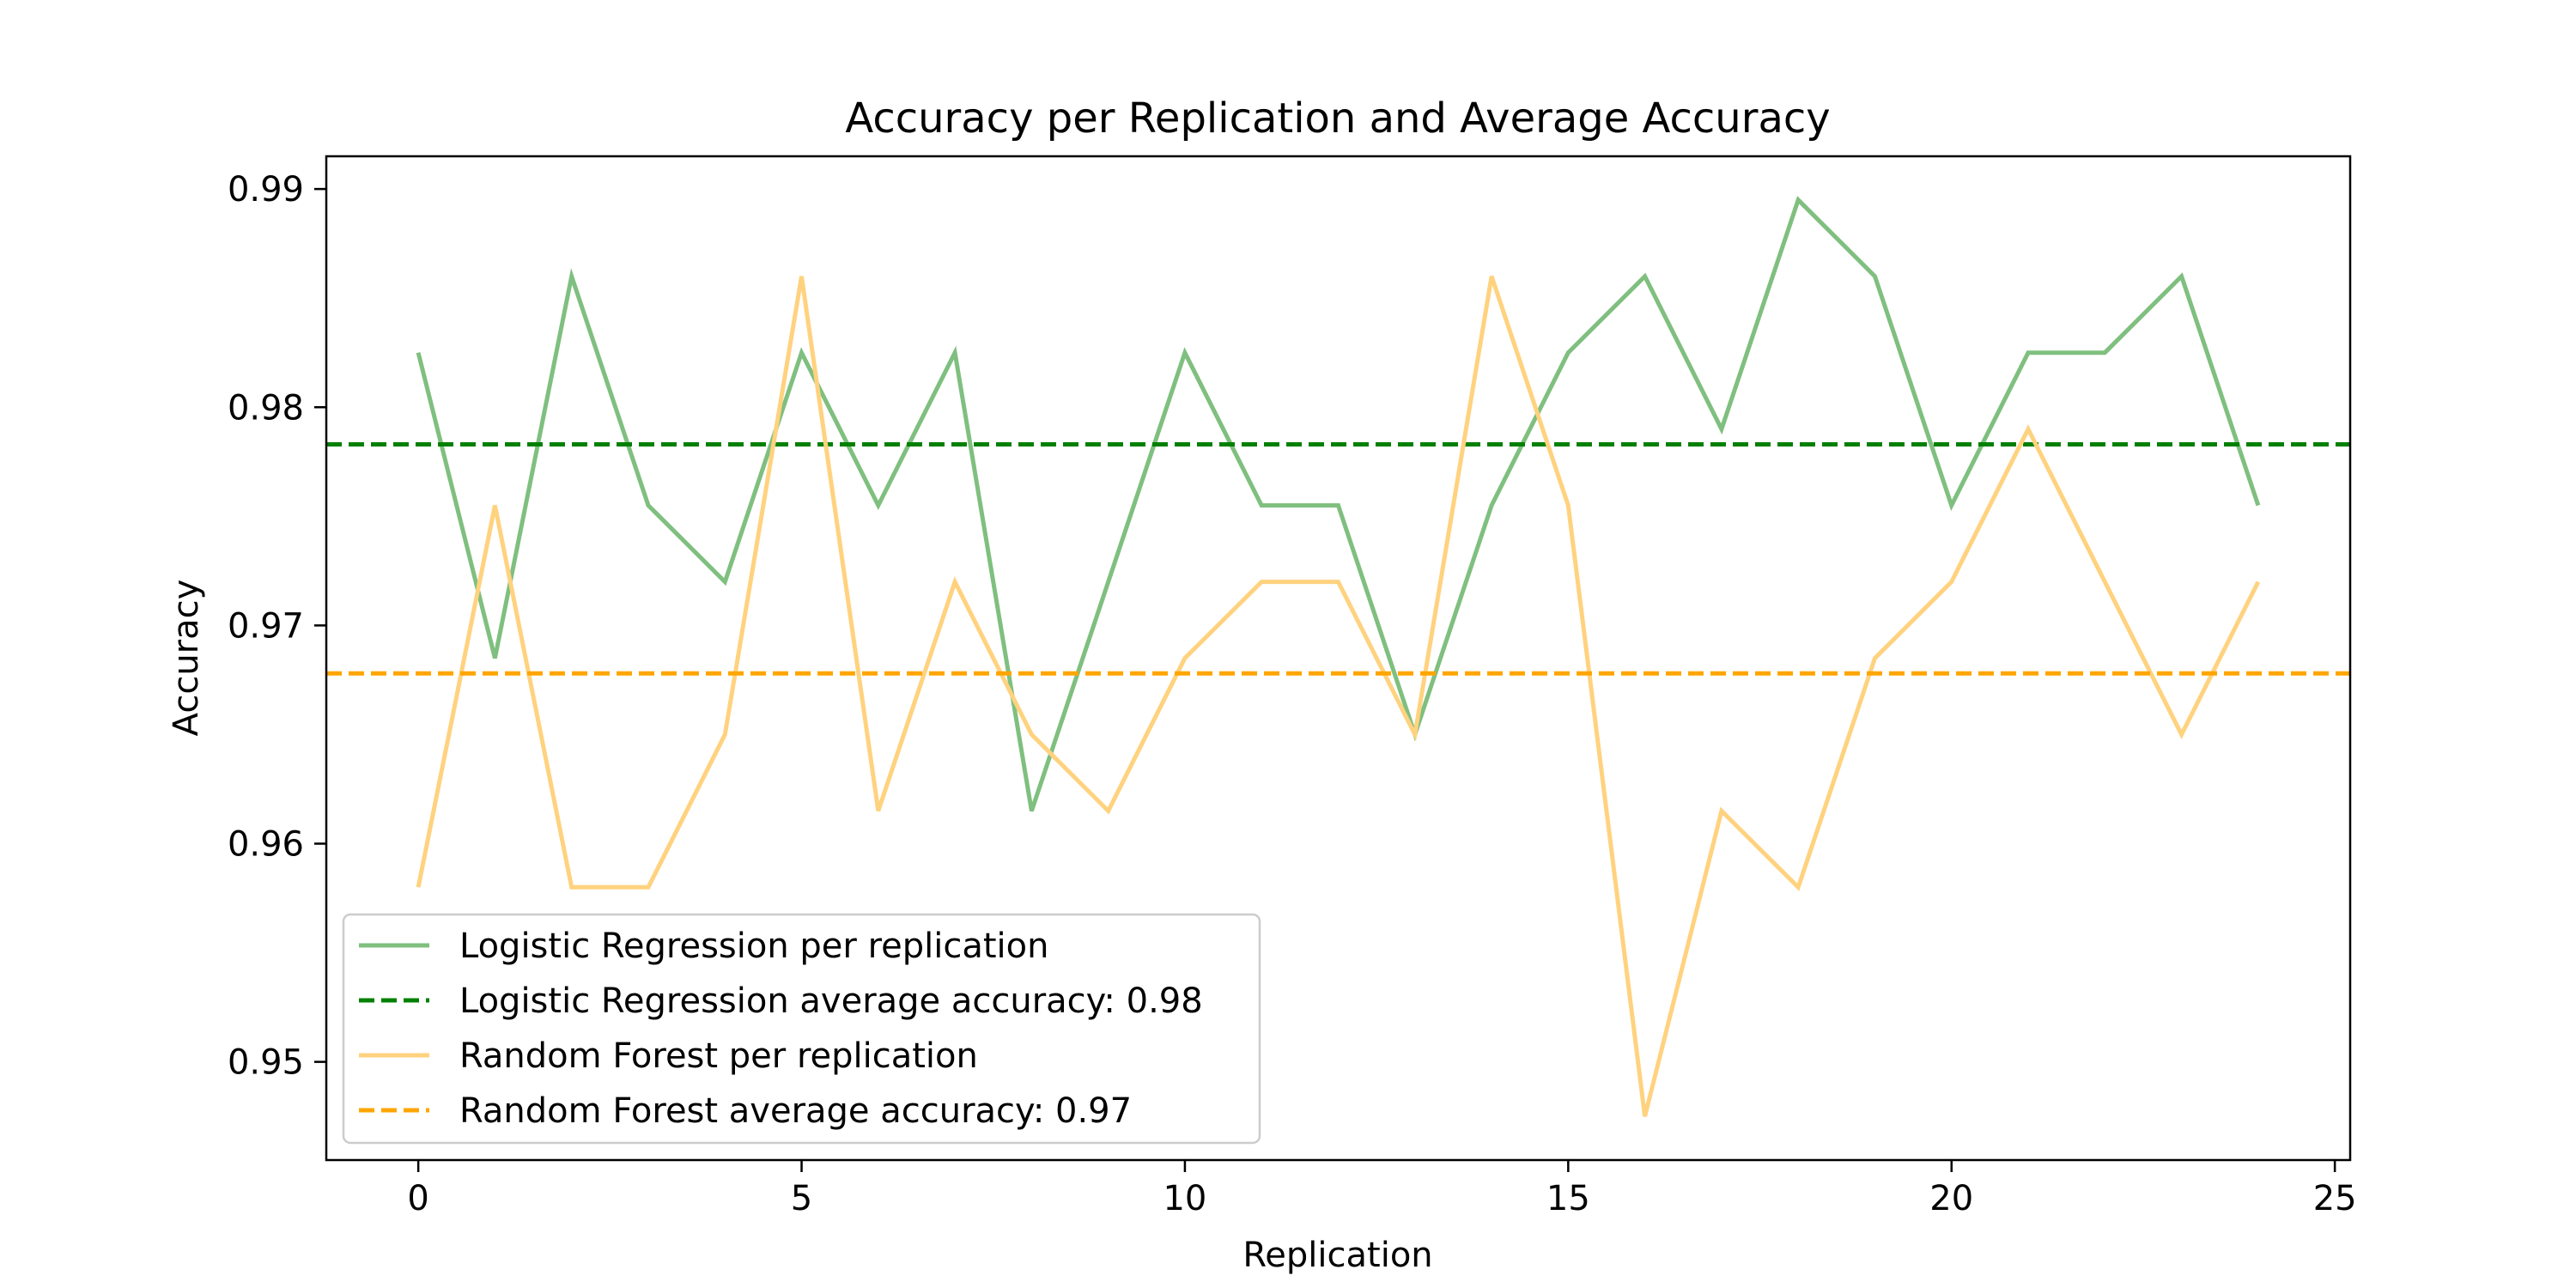  I want to click on x-tick-label: 25, so click(2335, 1199).